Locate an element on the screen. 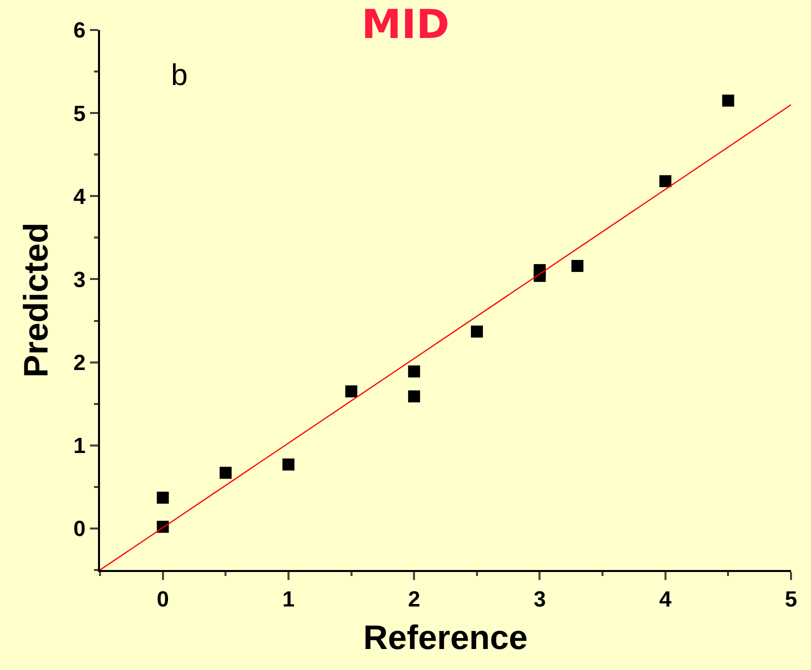 Image resolution: width=811 pixels, height=670 pixels. y-tick-label: 4 is located at coordinates (79, 196).